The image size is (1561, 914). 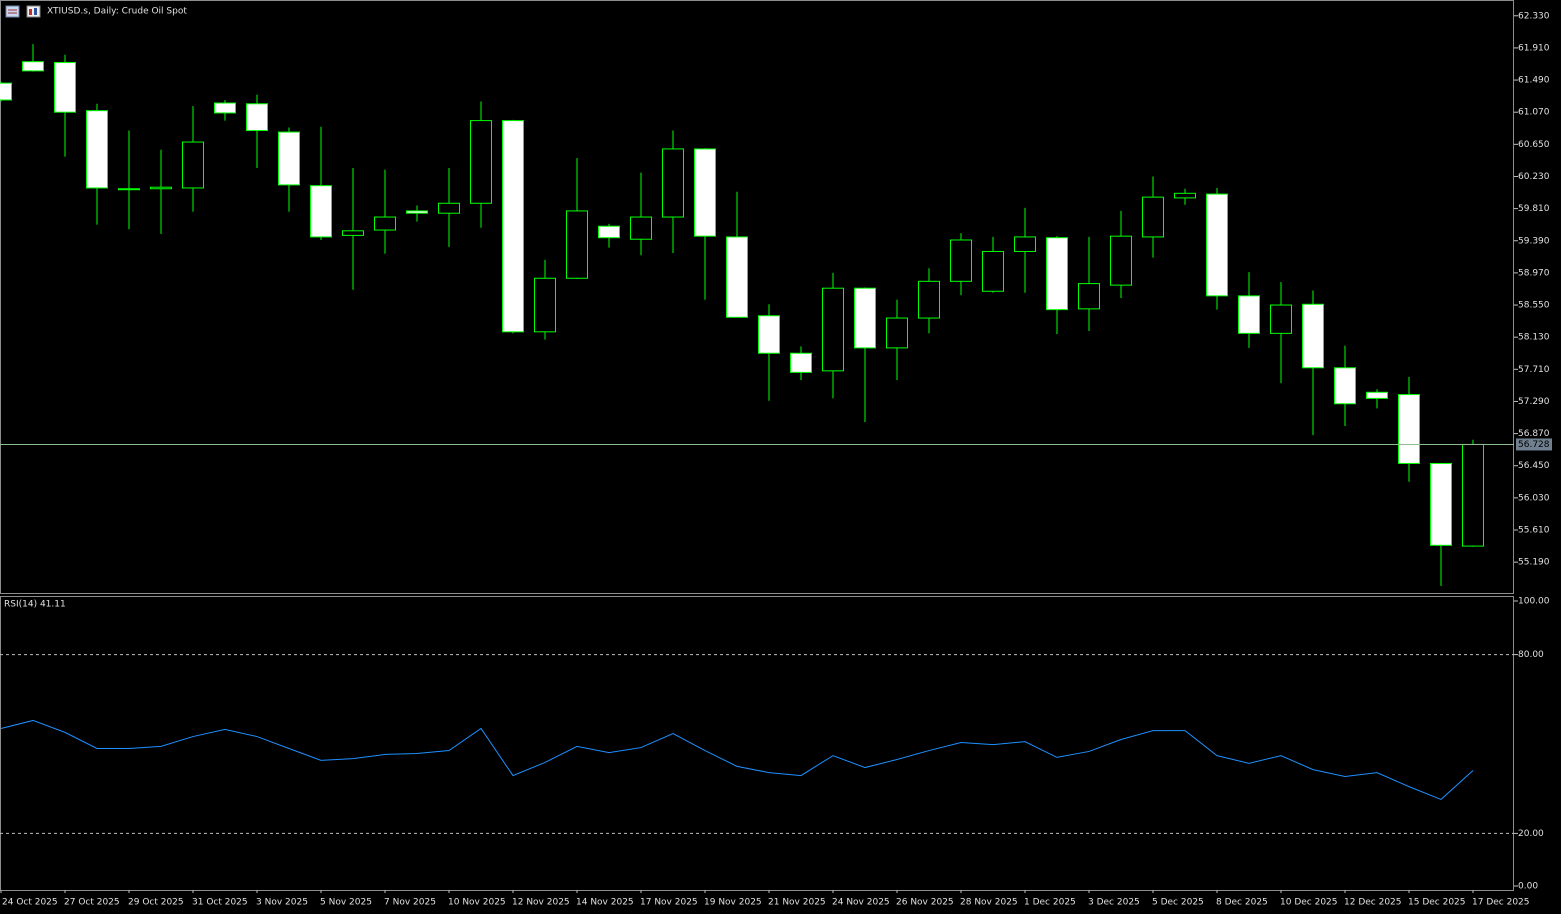 What do you see at coordinates (1528, 887) in the screenshot?
I see `rsi-y-tick-label: 0.00` at bounding box center [1528, 887].